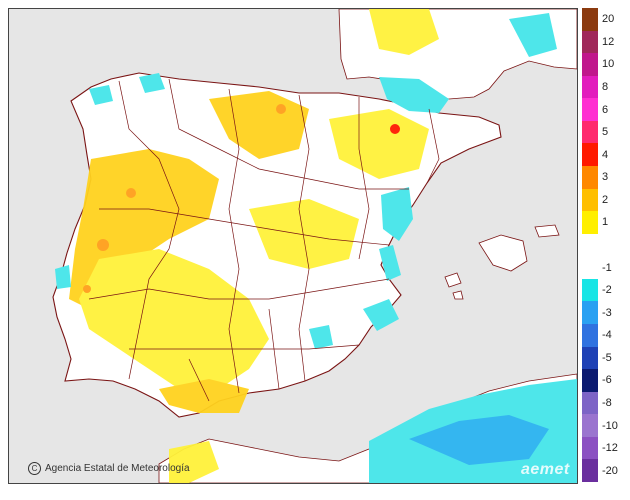 Image resolution: width=630 pixels, height=500 pixels. What do you see at coordinates (607, 357) in the screenshot?
I see `legend-label: -5` at bounding box center [607, 357].